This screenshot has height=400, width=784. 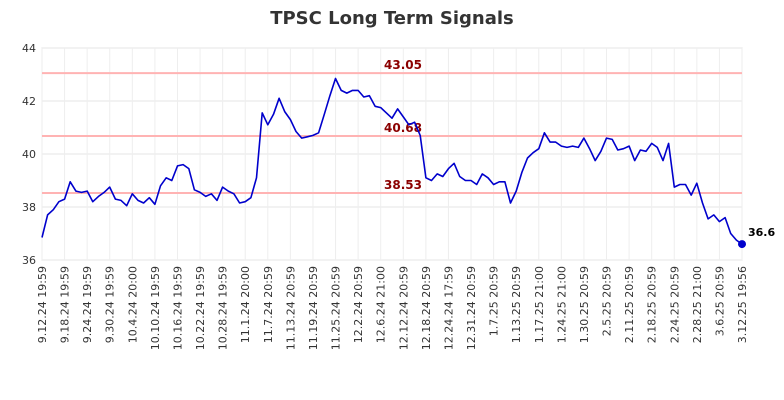 What do you see at coordinates (336, 308) in the screenshot?
I see `x-tick-label: 11.25.24 20:59` at bounding box center [336, 308].